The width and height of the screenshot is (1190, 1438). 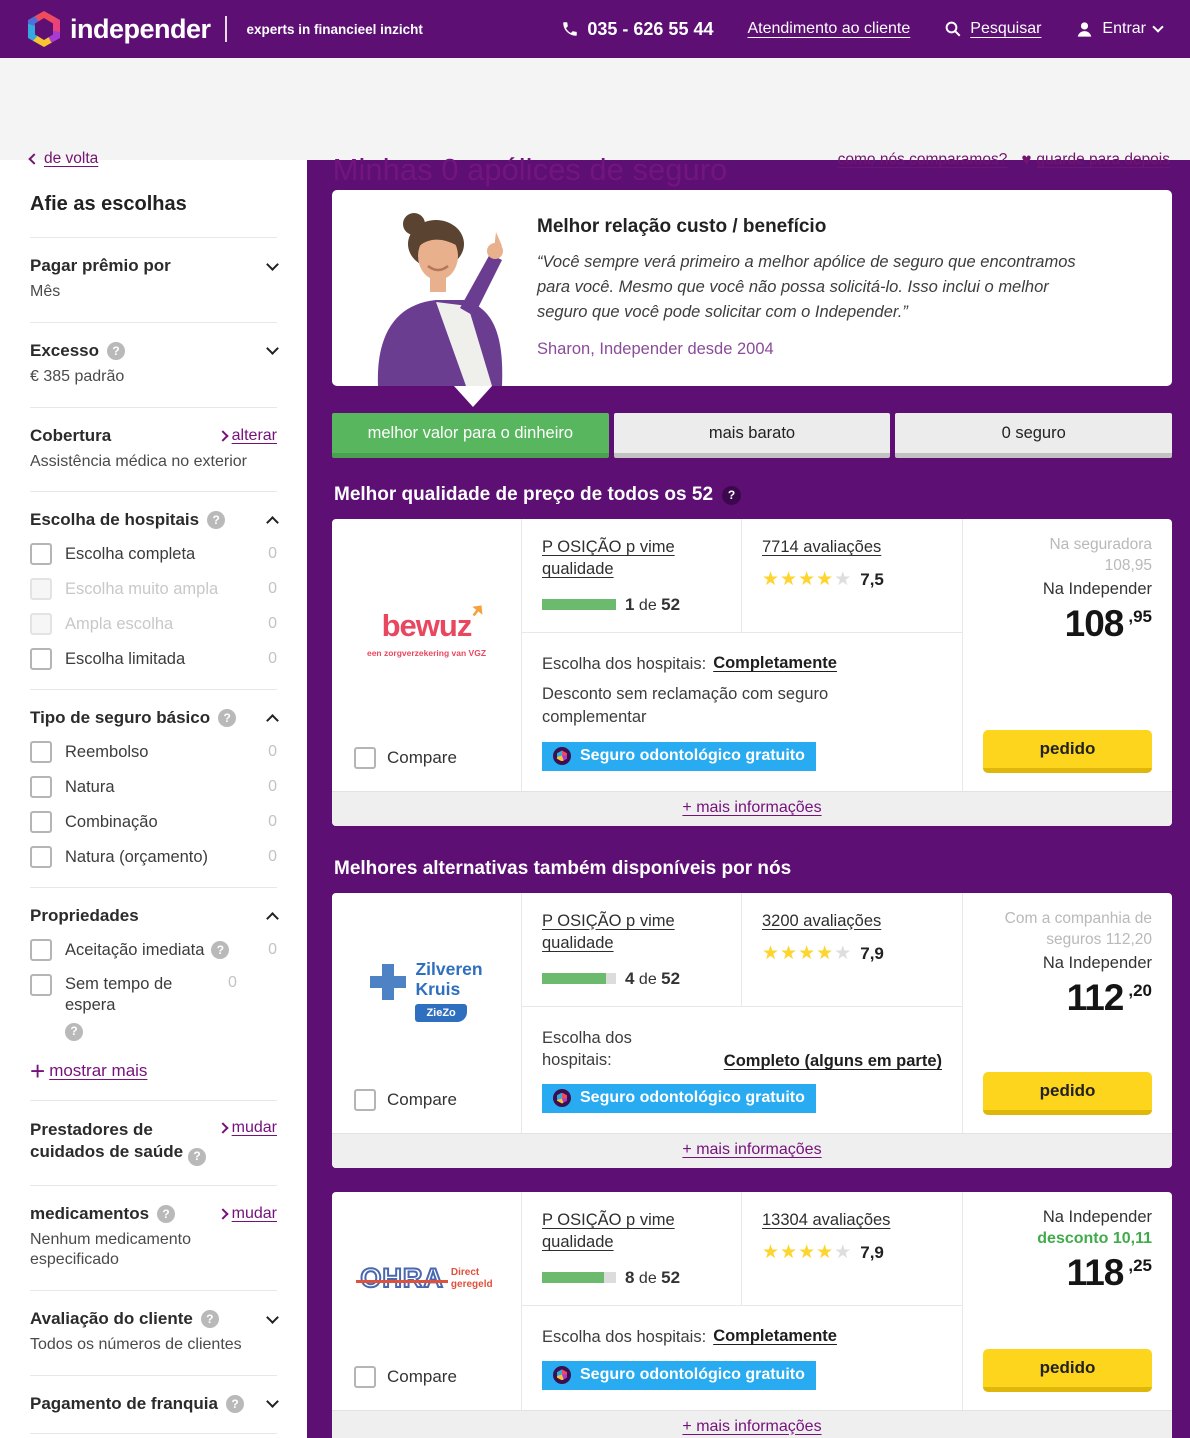 I want to click on how-we-compare-link: como nós comparamos?, so click(x=922, y=159).